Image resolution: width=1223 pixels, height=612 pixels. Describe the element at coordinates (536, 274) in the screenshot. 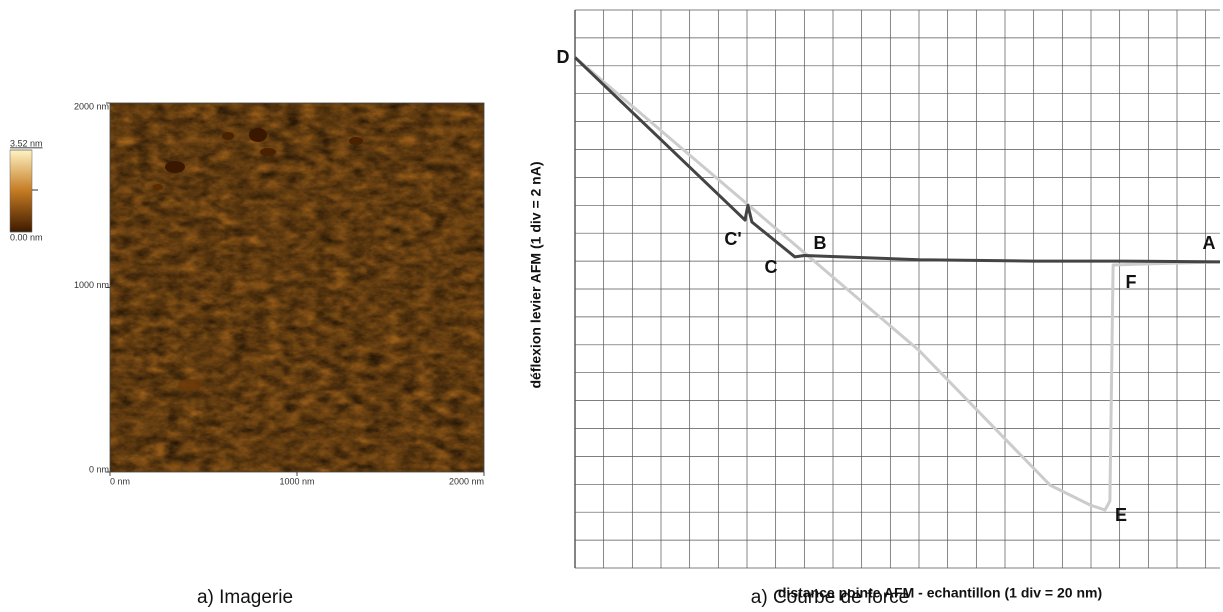

I see `y-axis-label: déflexion levier AFM (1 div = 2 nA)` at that location.